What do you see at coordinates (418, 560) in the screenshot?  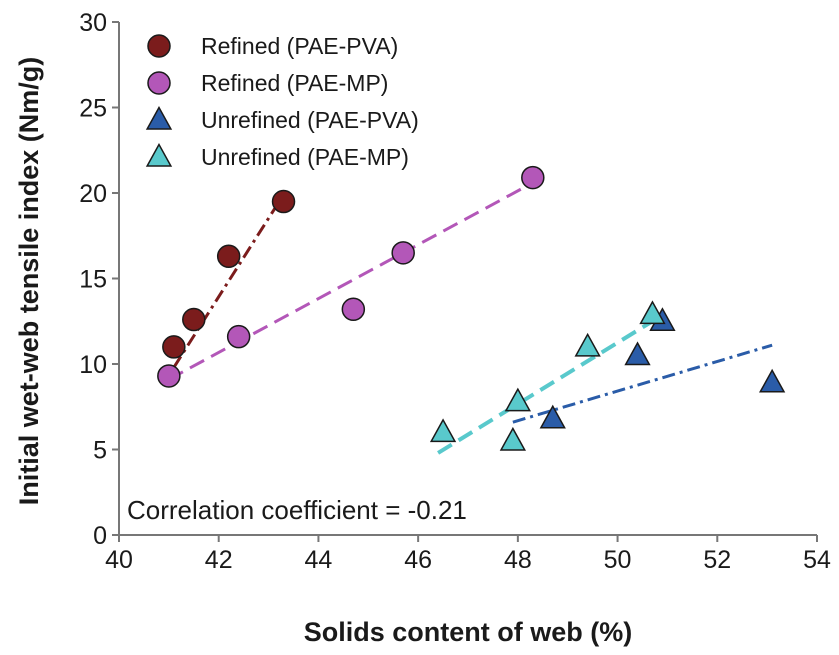 I see `x-tick-label: 46` at bounding box center [418, 560].